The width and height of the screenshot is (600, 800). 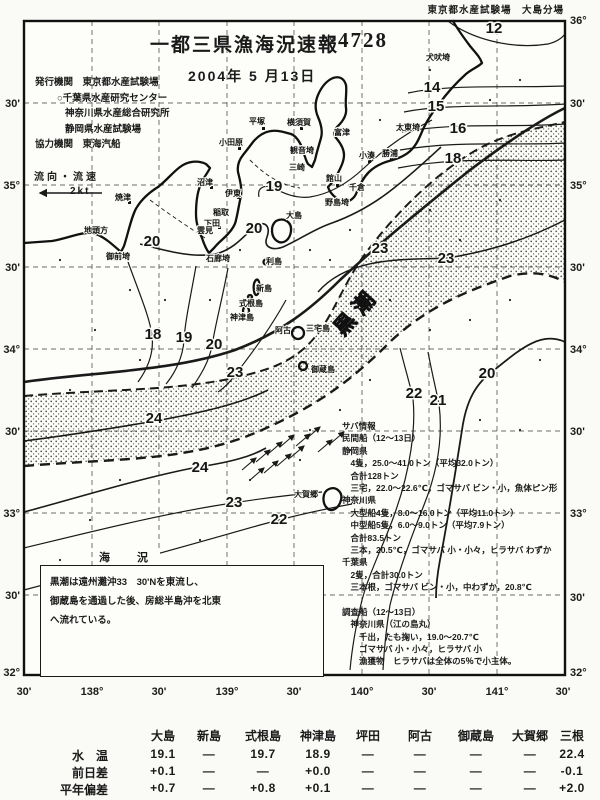 I want to click on isotherm-18-ne, so click(x=481, y=164).